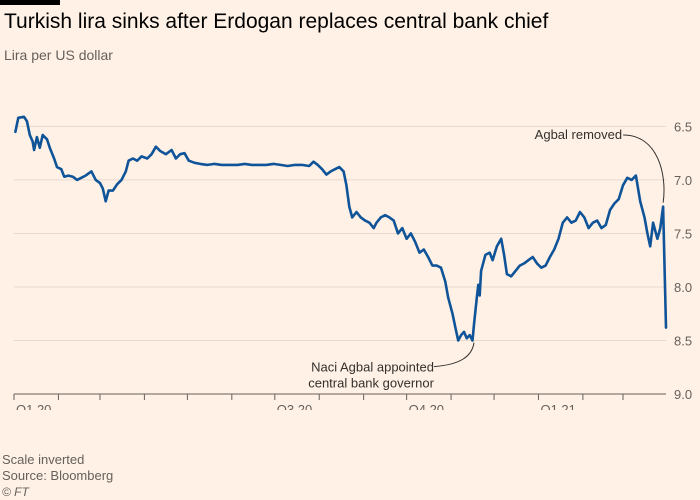  Describe the element at coordinates (318, 402) in the screenshot. I see `x-axis: Q1 20 Q3 20 Q4 20 Q1 21` at that location.